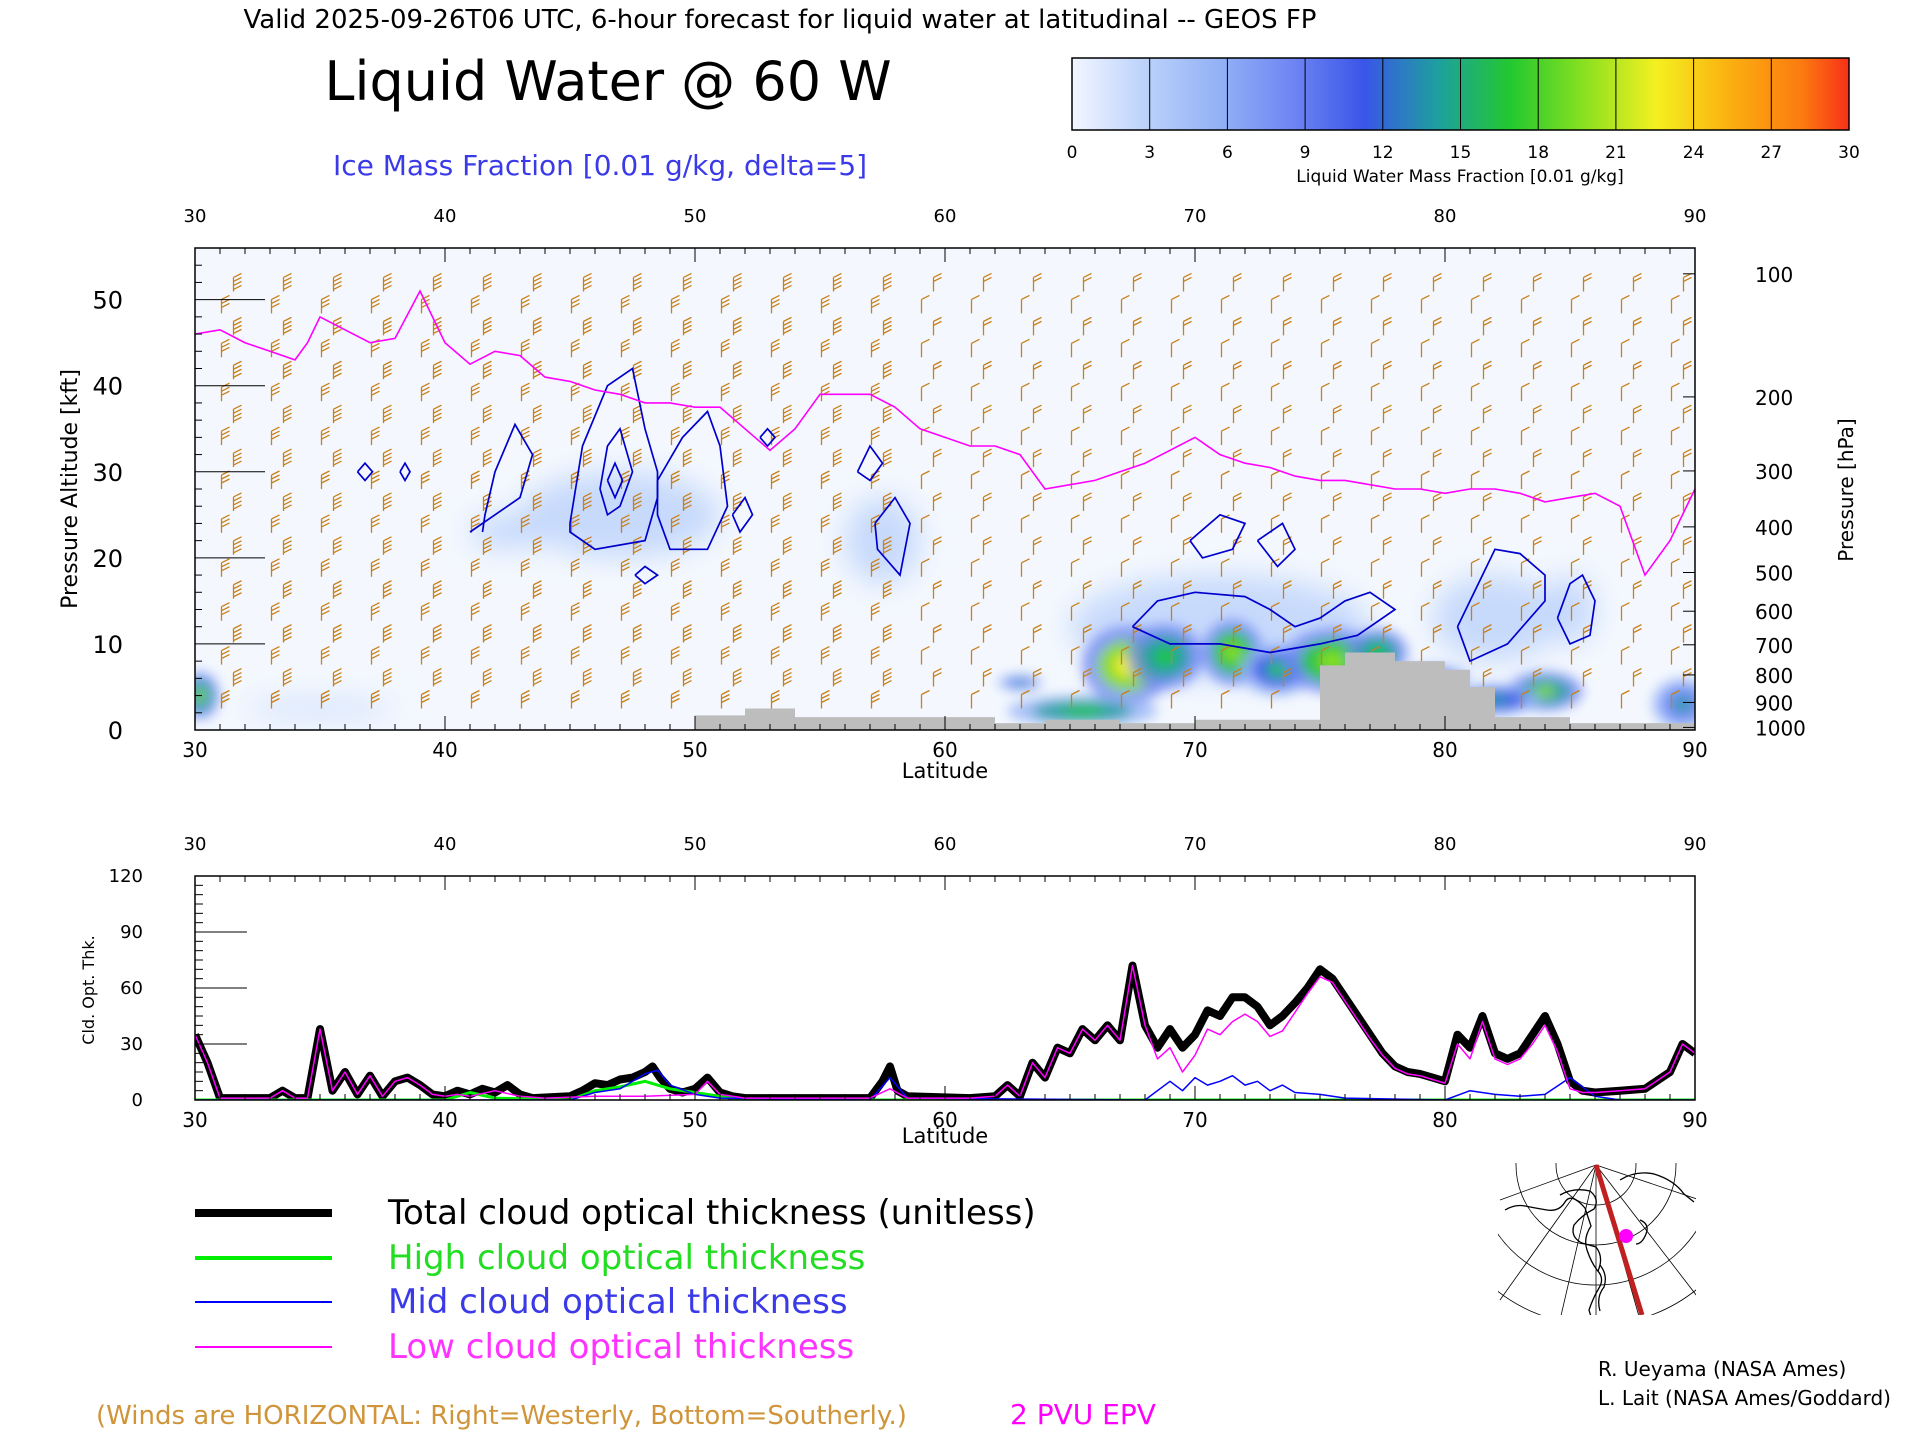 This screenshot has width=1920, height=1440. Describe the element at coordinates (1774, 472) in the screenshot. I see `pressure-tick-label: 300` at that location.